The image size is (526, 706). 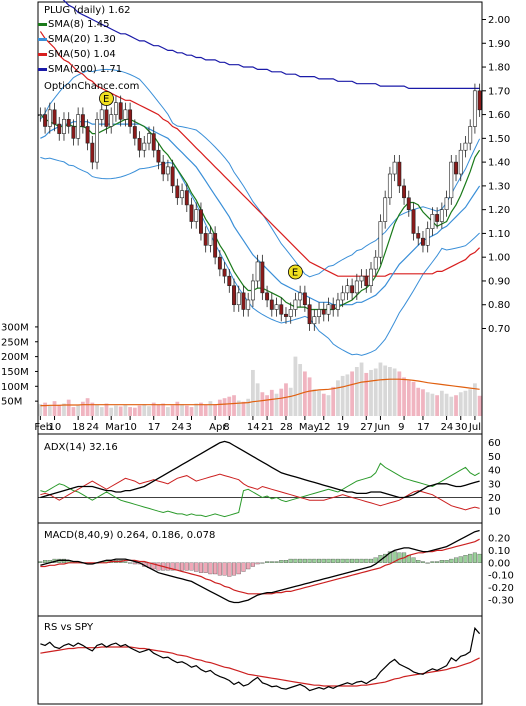 What do you see at coordinates (260, 469) in the screenshot?
I see `adx-line` at bounding box center [260, 469].